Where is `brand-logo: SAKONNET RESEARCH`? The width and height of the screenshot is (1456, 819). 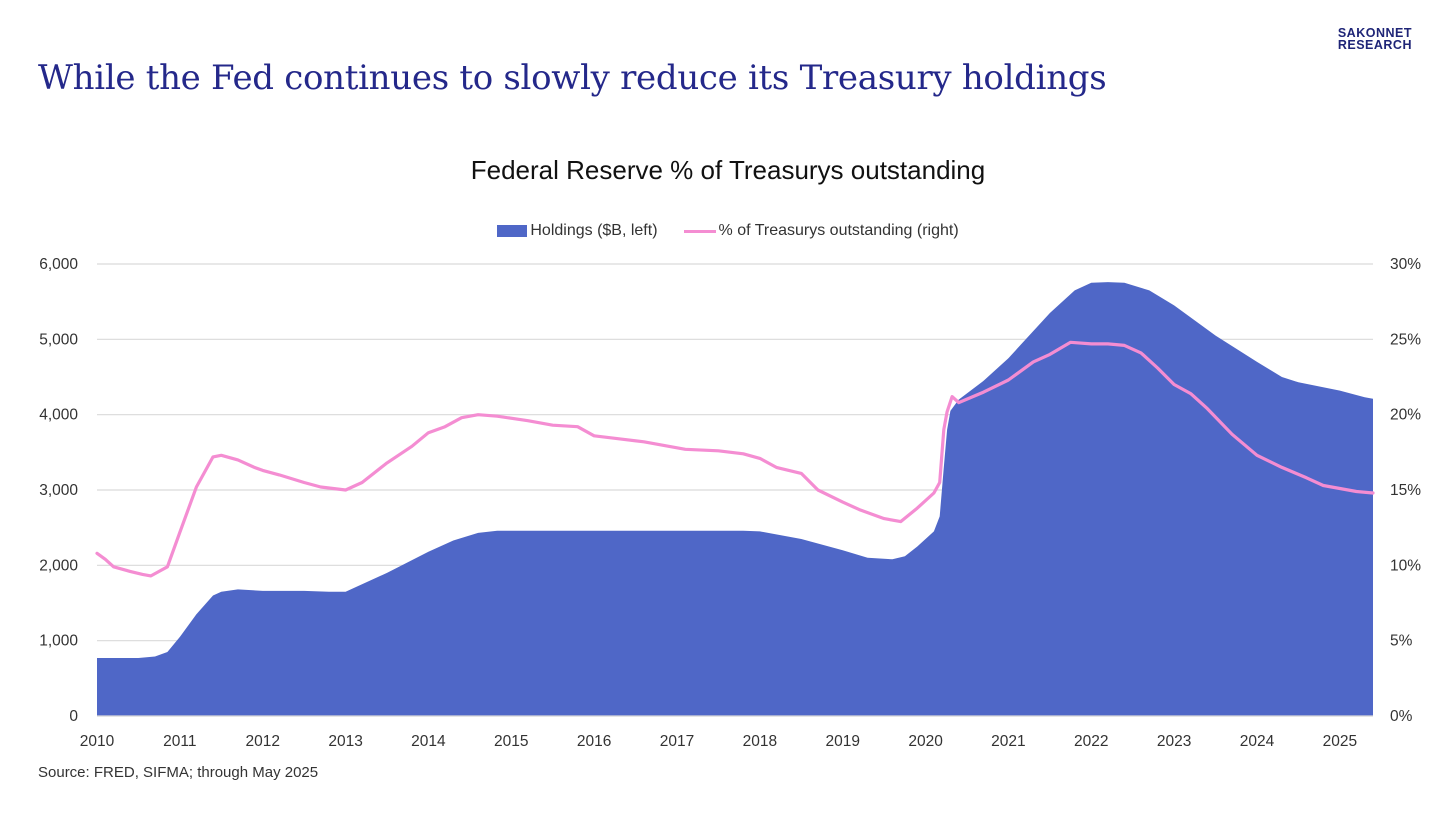
brand-logo: SAKONNET RESEARCH is located at coordinates (1374, 39).